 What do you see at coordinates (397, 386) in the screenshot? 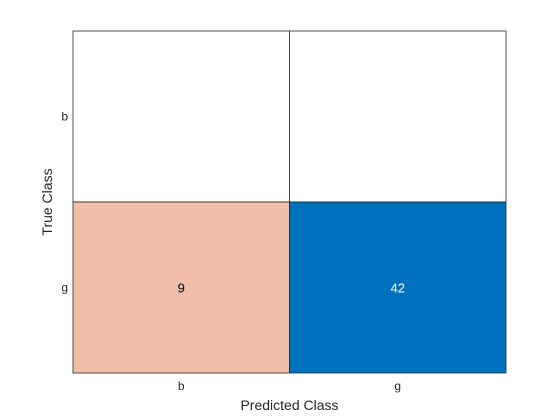
I see `x-tick-label-g: g` at bounding box center [397, 386].